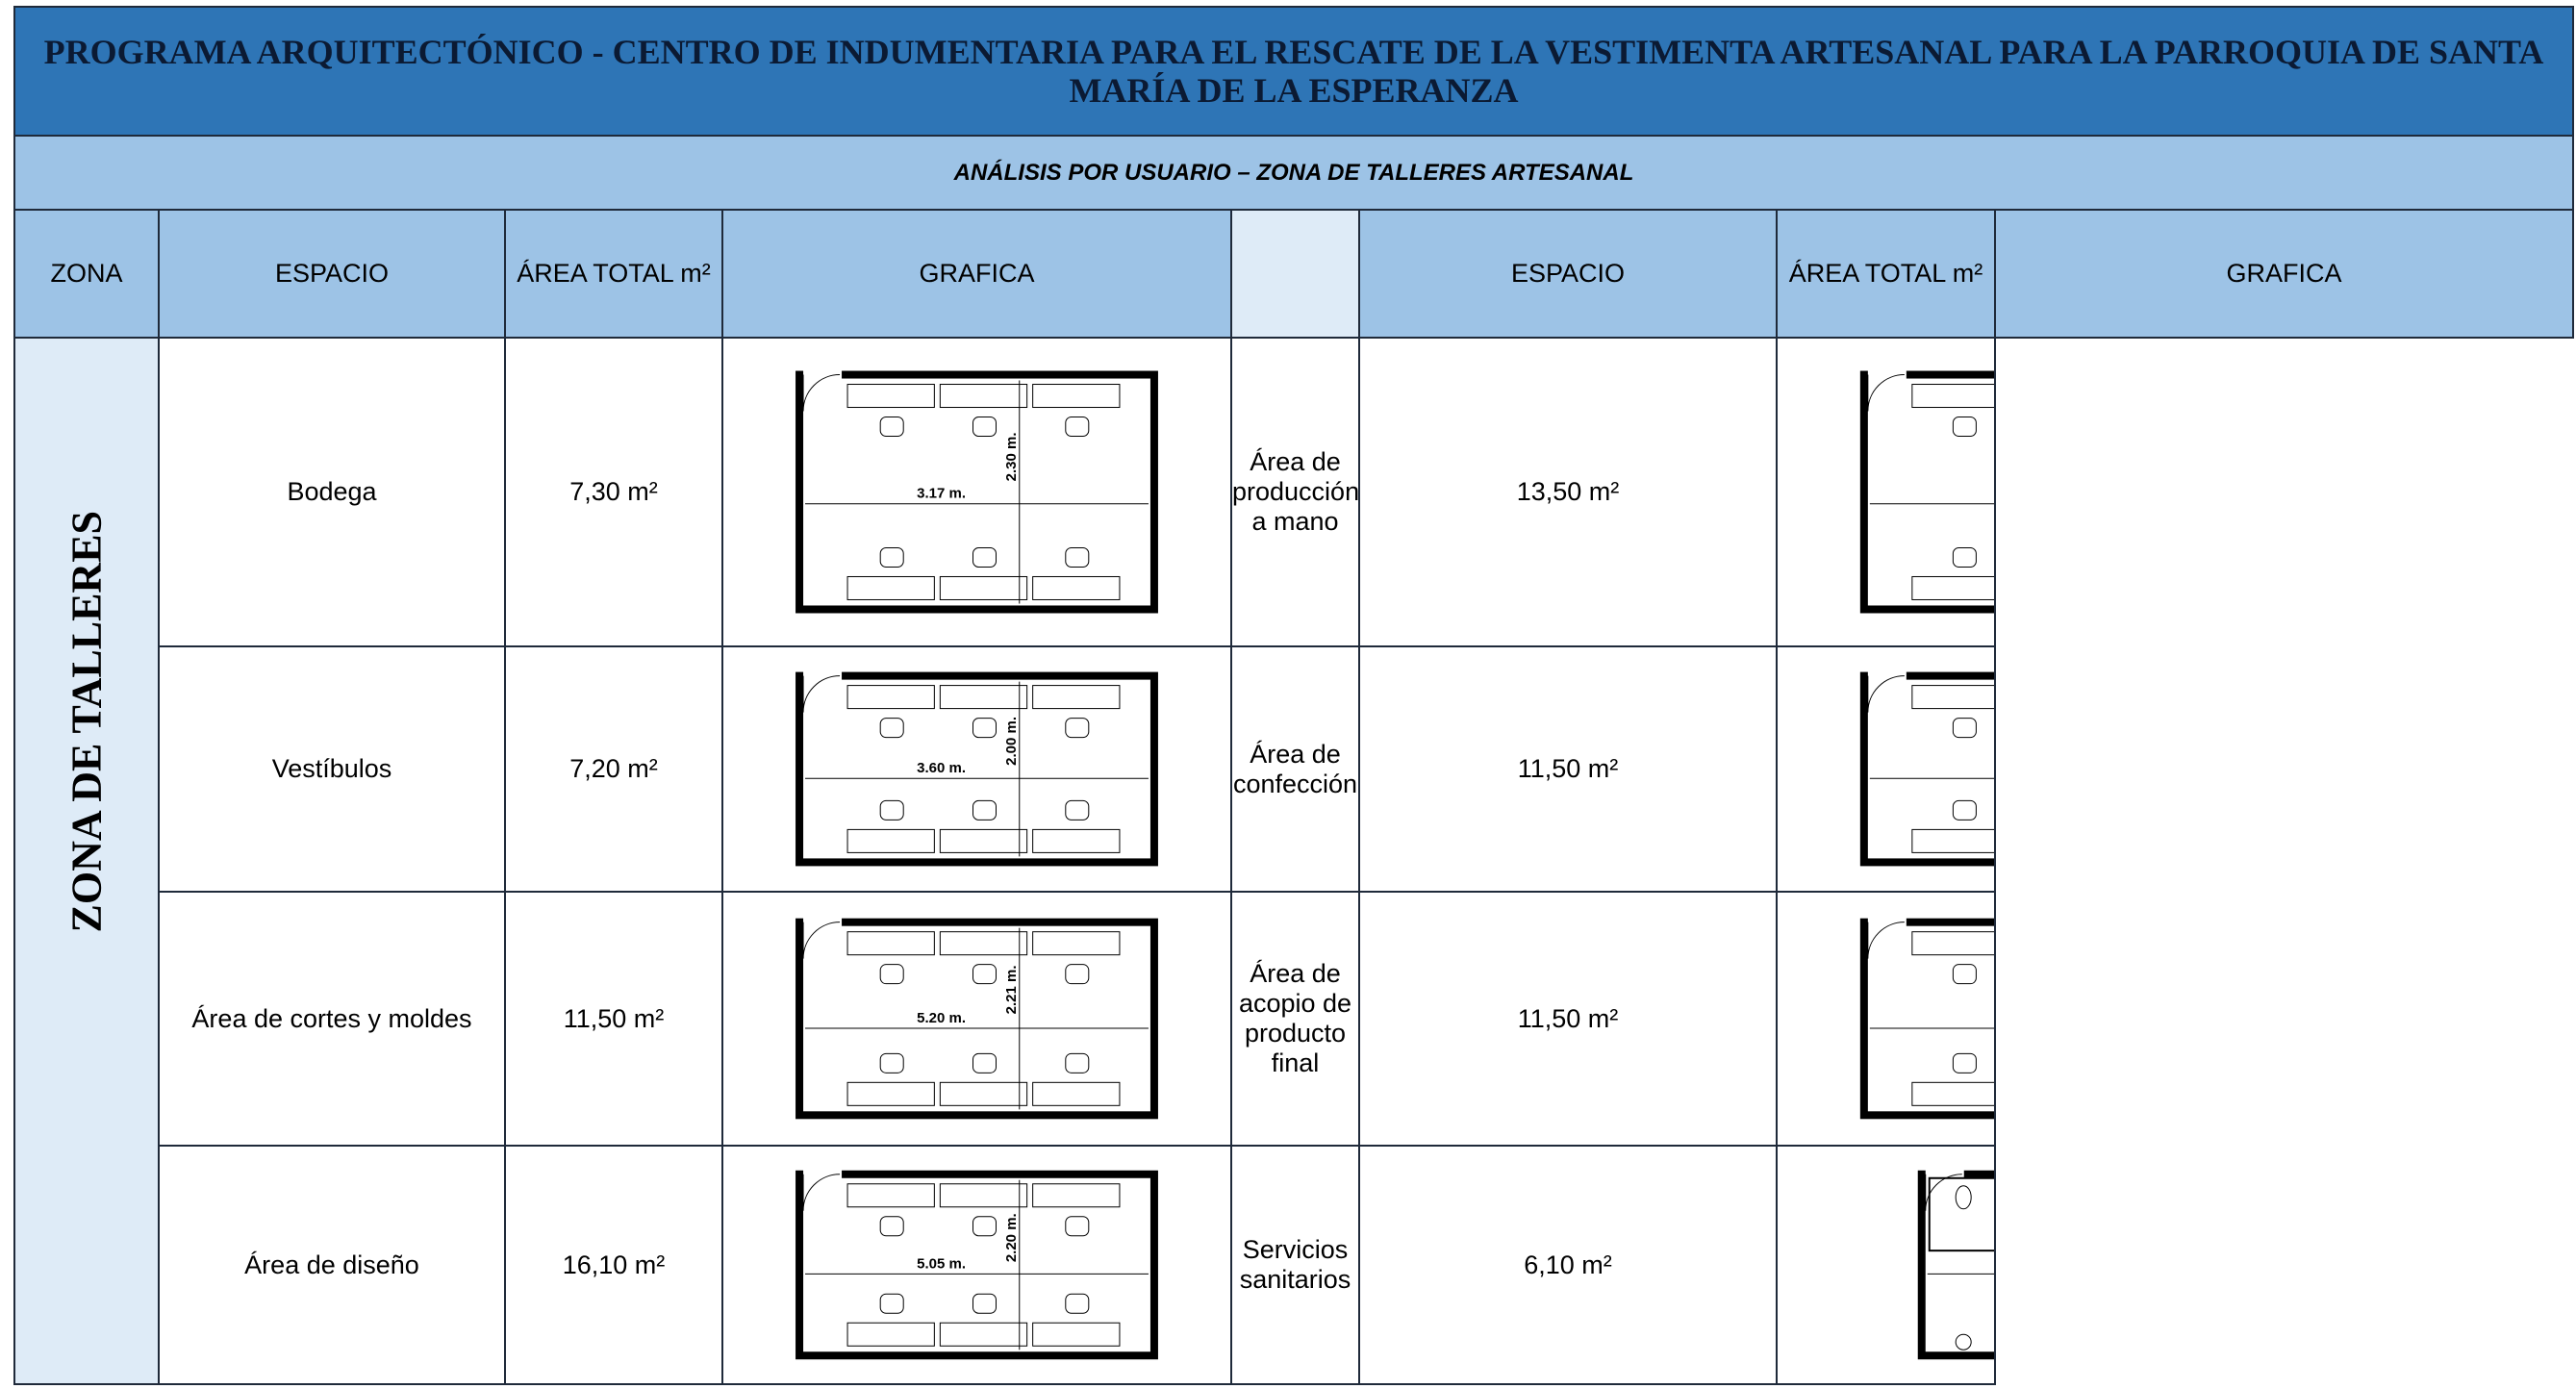 The image size is (2576, 1389). Describe the element at coordinates (942, 1263) in the screenshot. I see `dimension-label: 5.05 m.` at that location.